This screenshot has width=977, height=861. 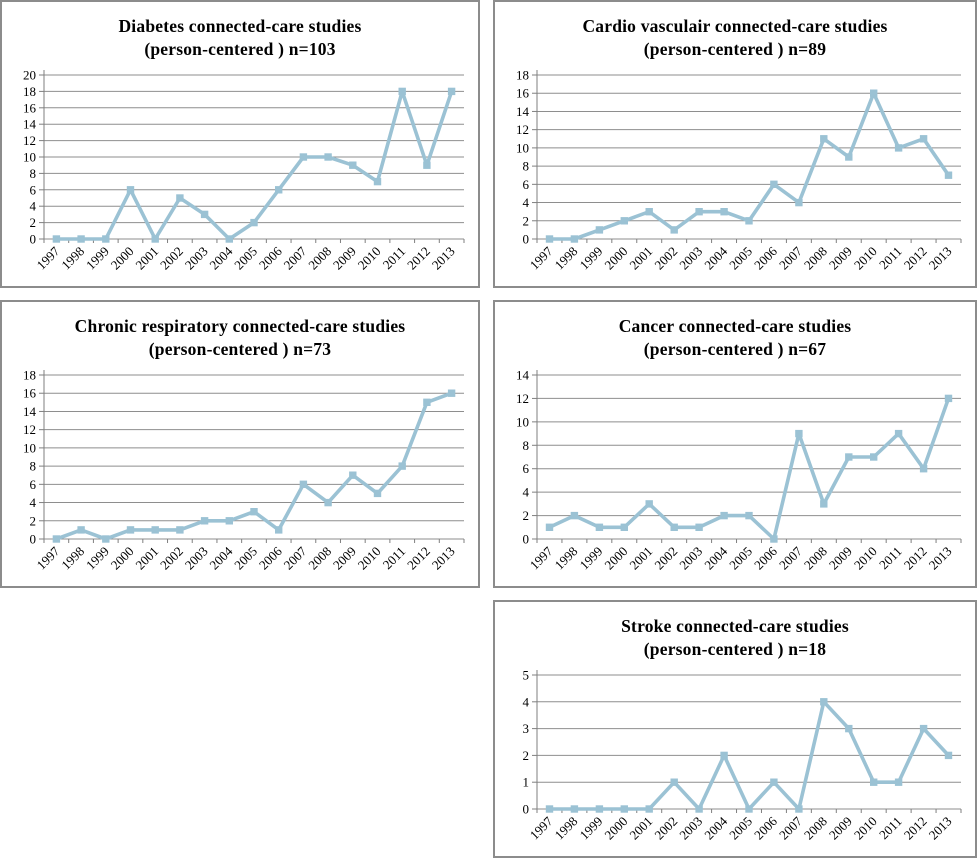 I want to click on y-tick-label: 12, so click(x=522, y=129).